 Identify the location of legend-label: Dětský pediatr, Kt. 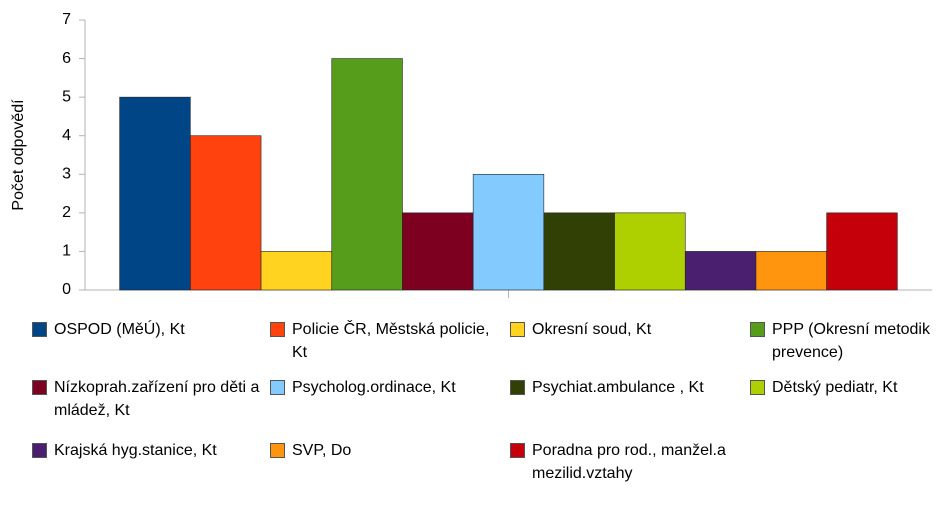
(835, 387).